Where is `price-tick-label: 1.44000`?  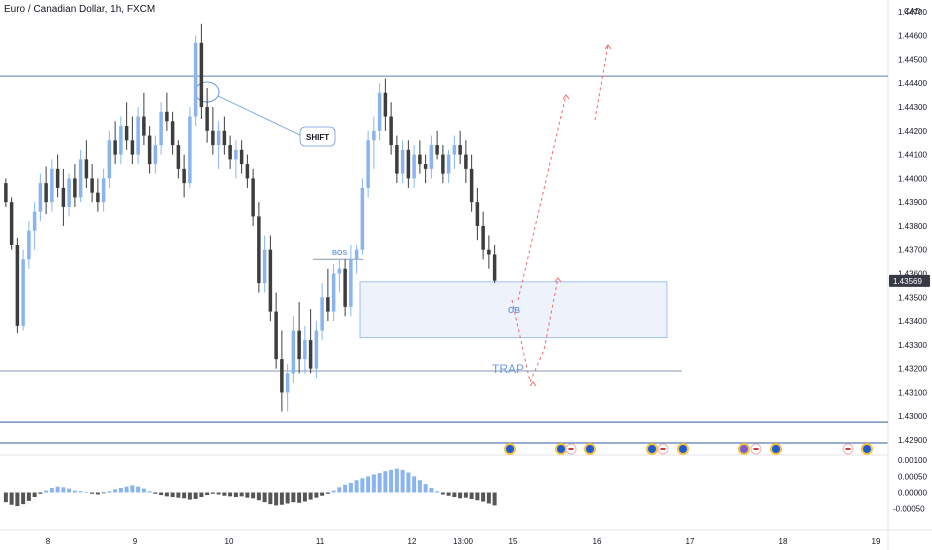
price-tick-label: 1.44000 is located at coordinates (912, 178).